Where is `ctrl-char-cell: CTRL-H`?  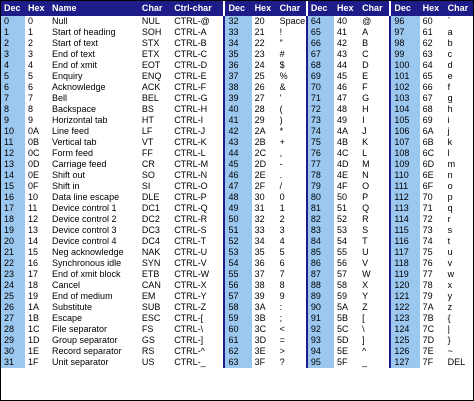 ctrl-char-cell: CTRL-H is located at coordinates (197, 109).